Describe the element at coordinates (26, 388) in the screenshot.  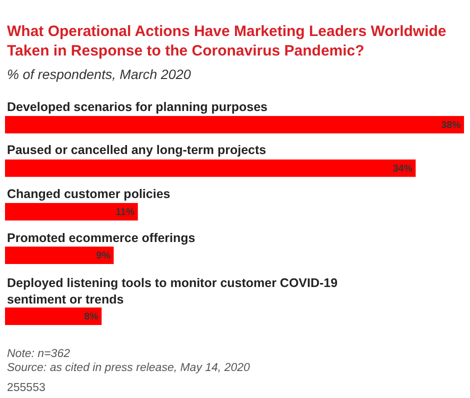
I see `text: 255553` at that location.